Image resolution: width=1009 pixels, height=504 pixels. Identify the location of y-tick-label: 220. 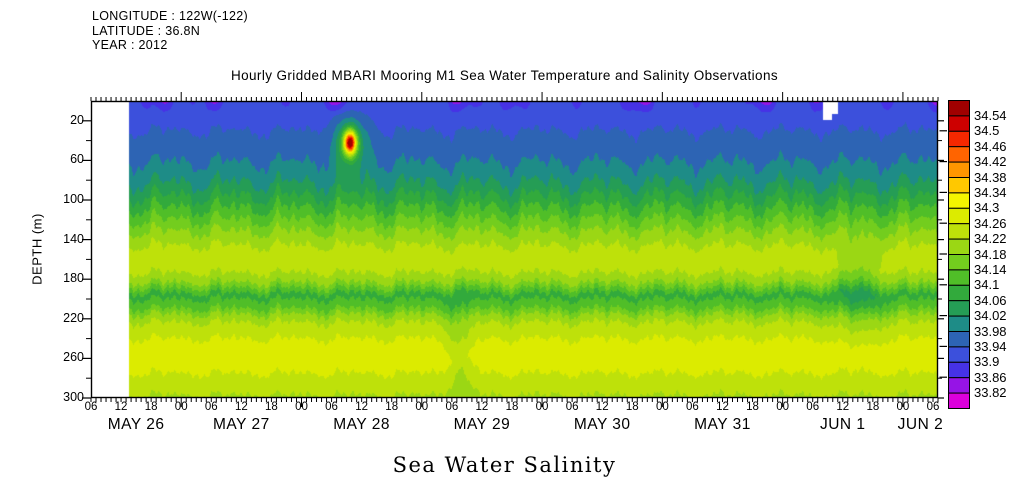
(73, 317).